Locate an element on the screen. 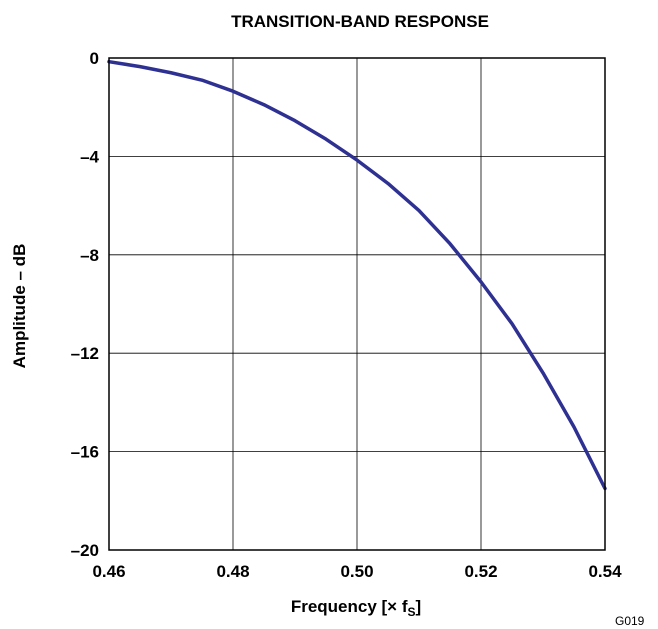  x-tick-label: 0.48 is located at coordinates (232, 571).